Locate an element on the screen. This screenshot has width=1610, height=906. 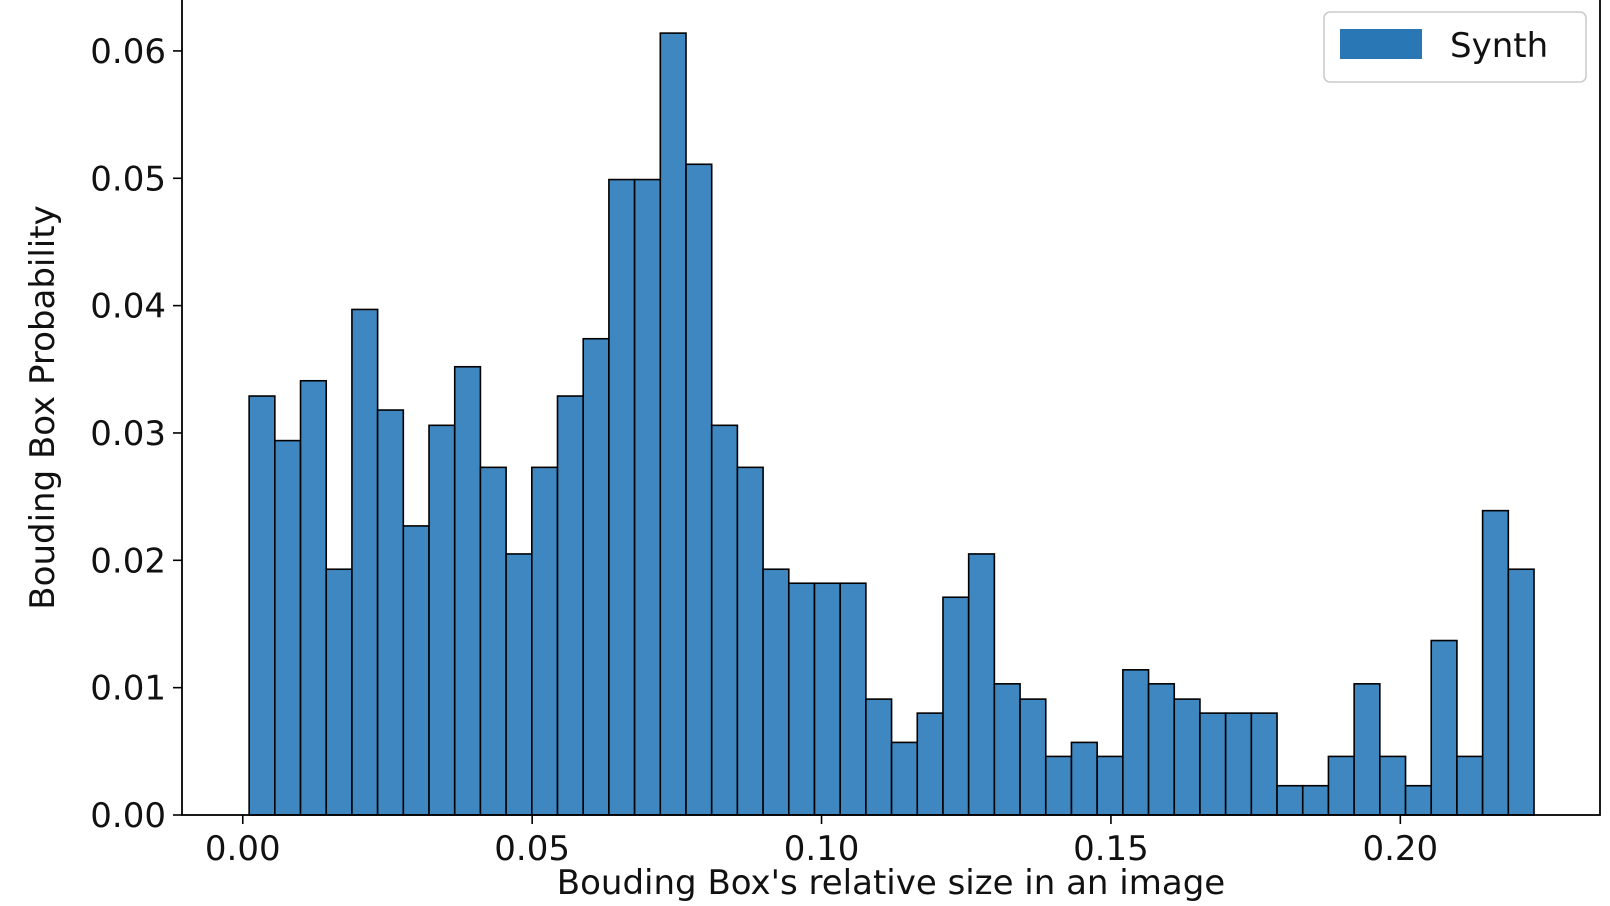
y-tick-label: 0.01 is located at coordinates (128, 689).